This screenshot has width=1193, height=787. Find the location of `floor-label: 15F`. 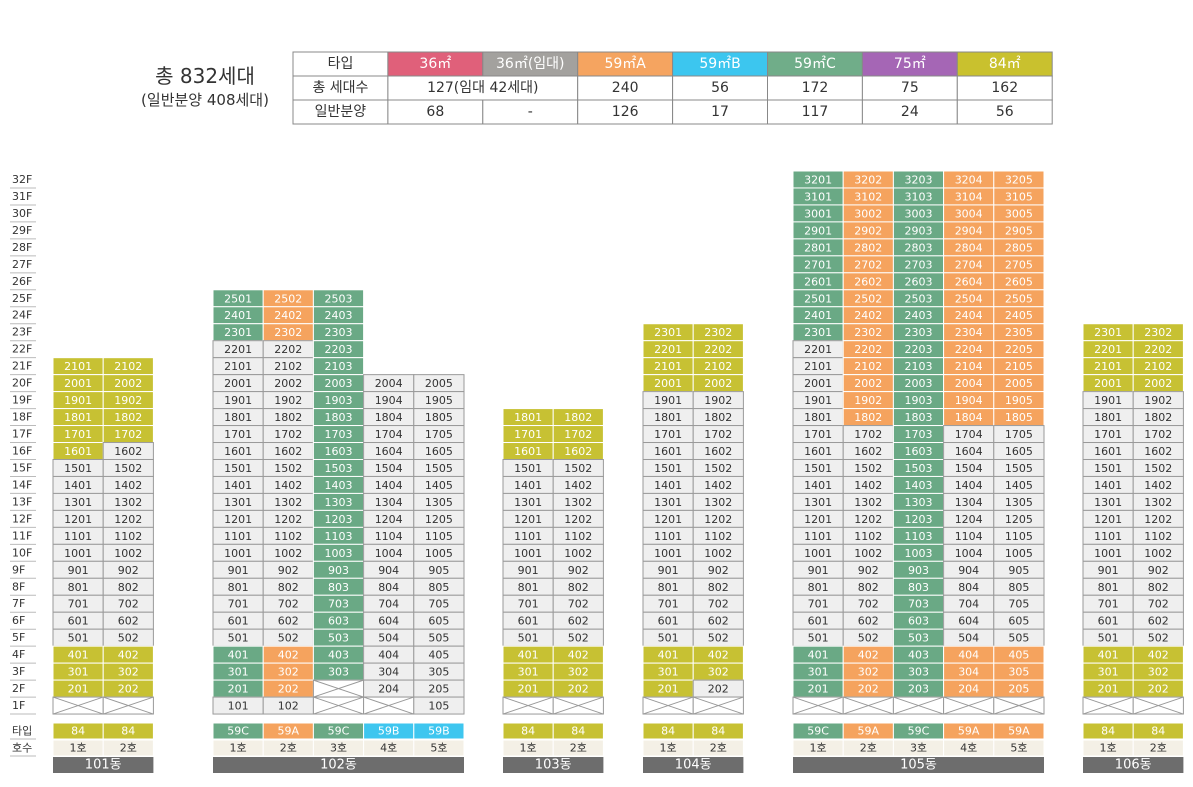

floor-label: 15F is located at coordinates (22, 467).